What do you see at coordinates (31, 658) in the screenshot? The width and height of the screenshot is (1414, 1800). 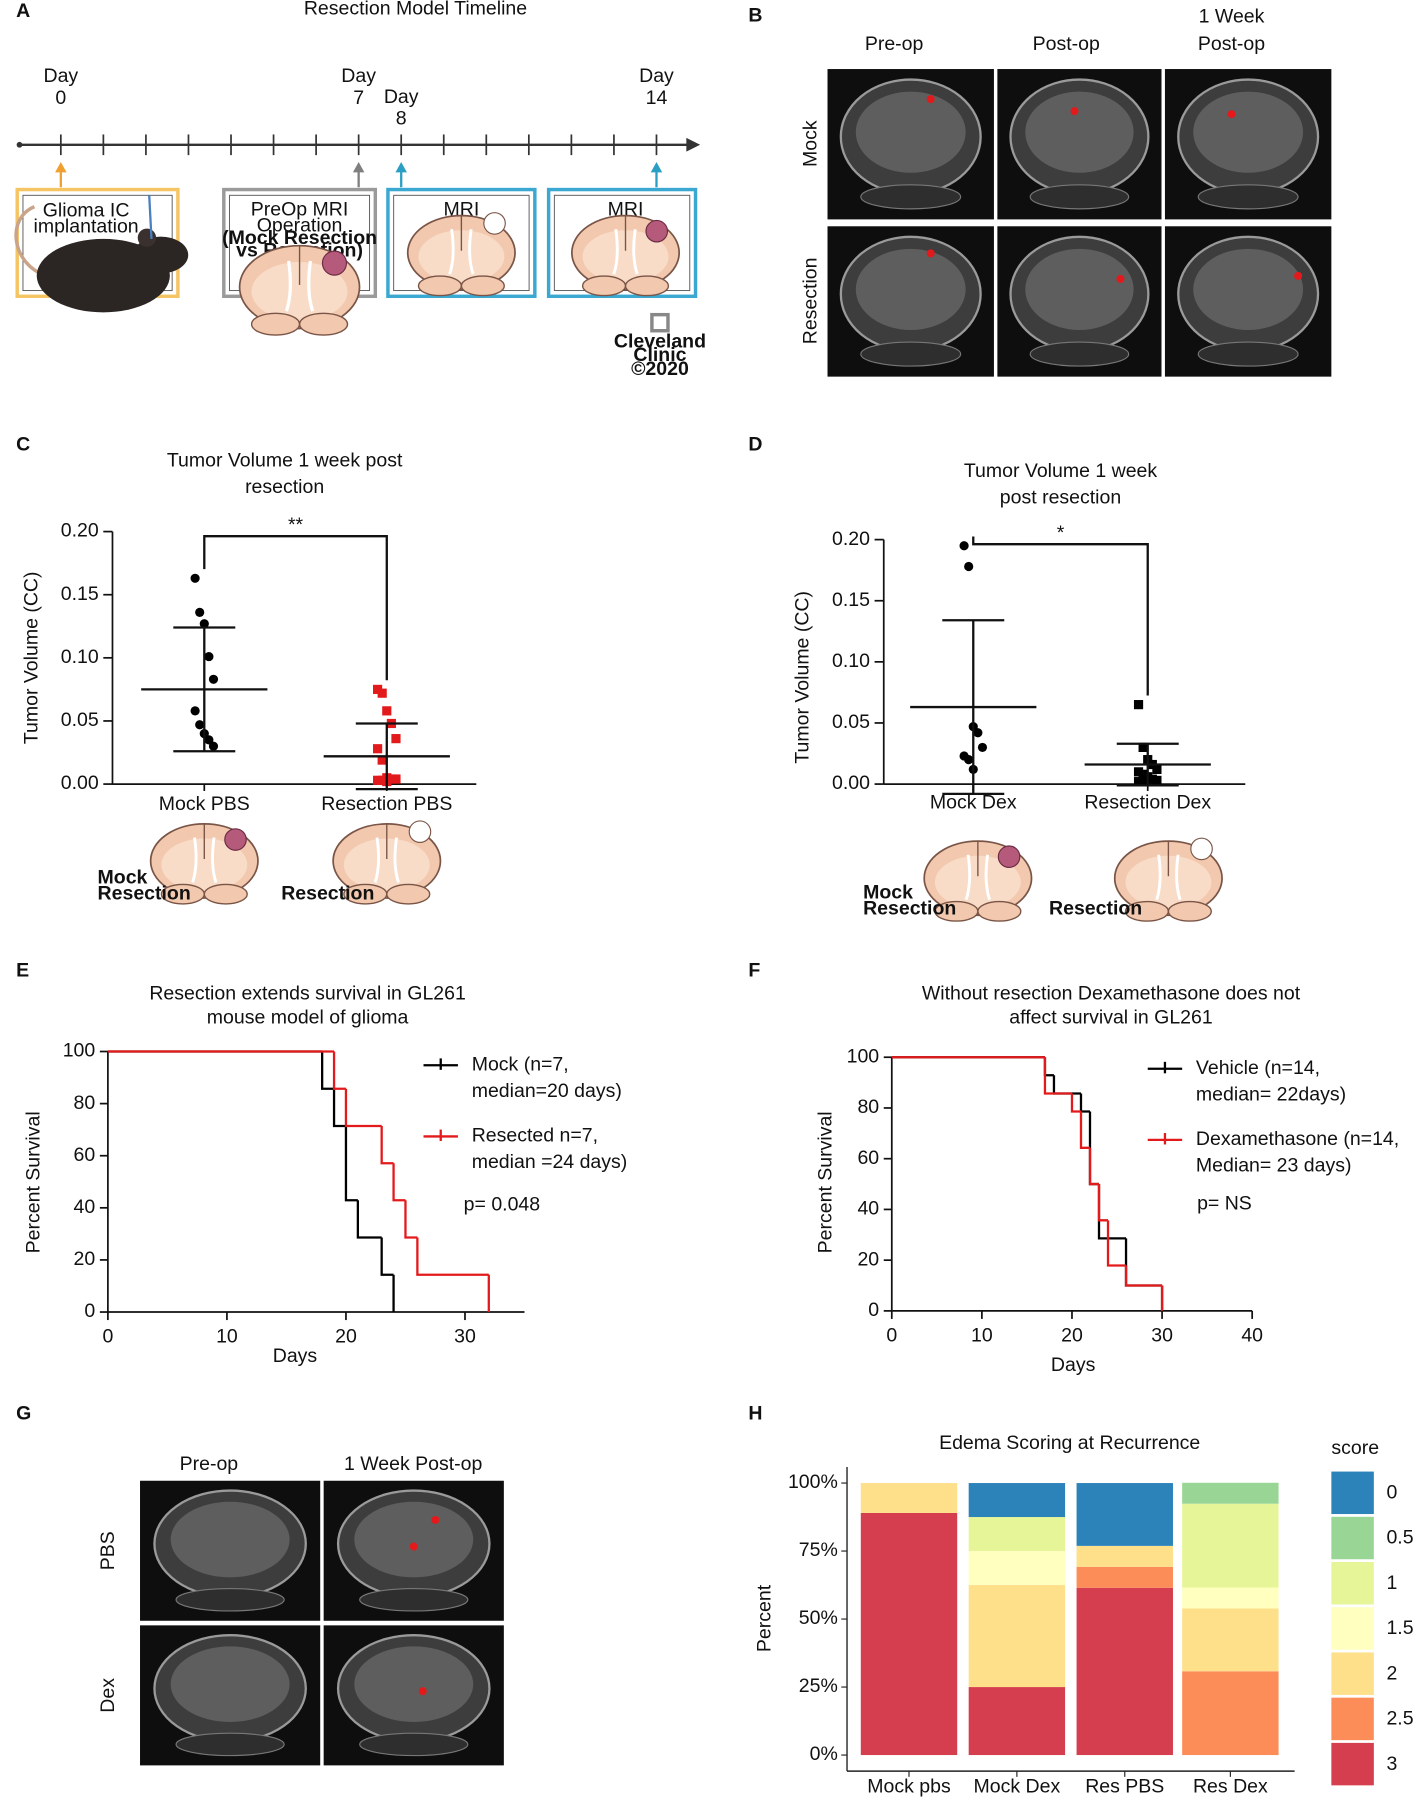 I see `y-axis-label: Tumor Volume (CC)` at bounding box center [31, 658].